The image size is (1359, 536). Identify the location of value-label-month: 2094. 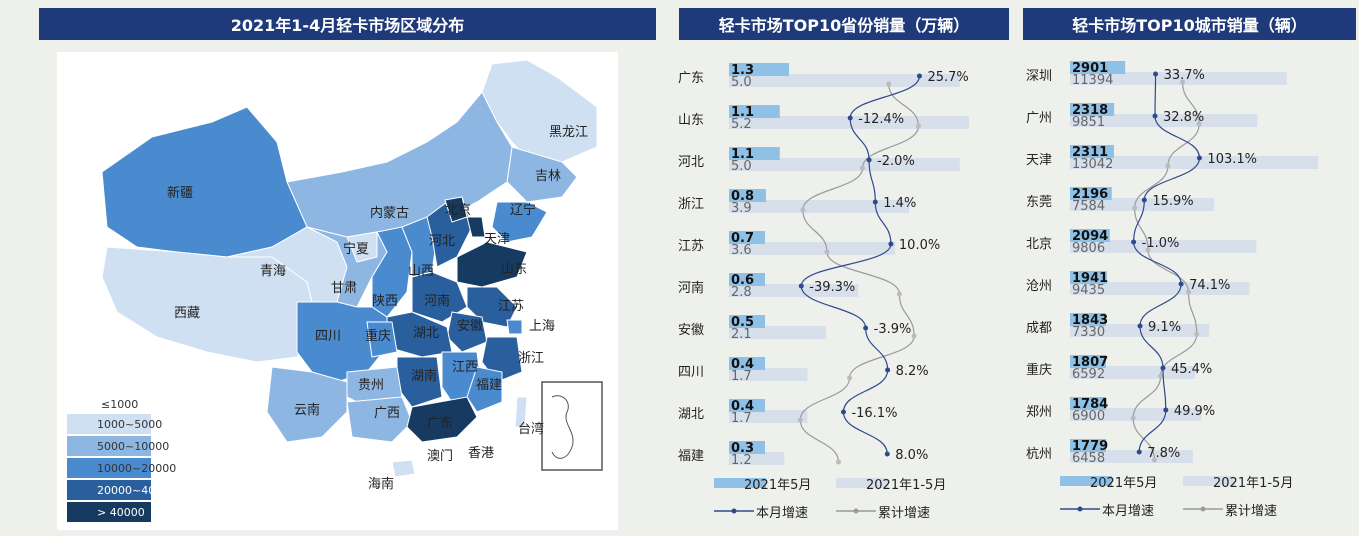
(1090, 236).